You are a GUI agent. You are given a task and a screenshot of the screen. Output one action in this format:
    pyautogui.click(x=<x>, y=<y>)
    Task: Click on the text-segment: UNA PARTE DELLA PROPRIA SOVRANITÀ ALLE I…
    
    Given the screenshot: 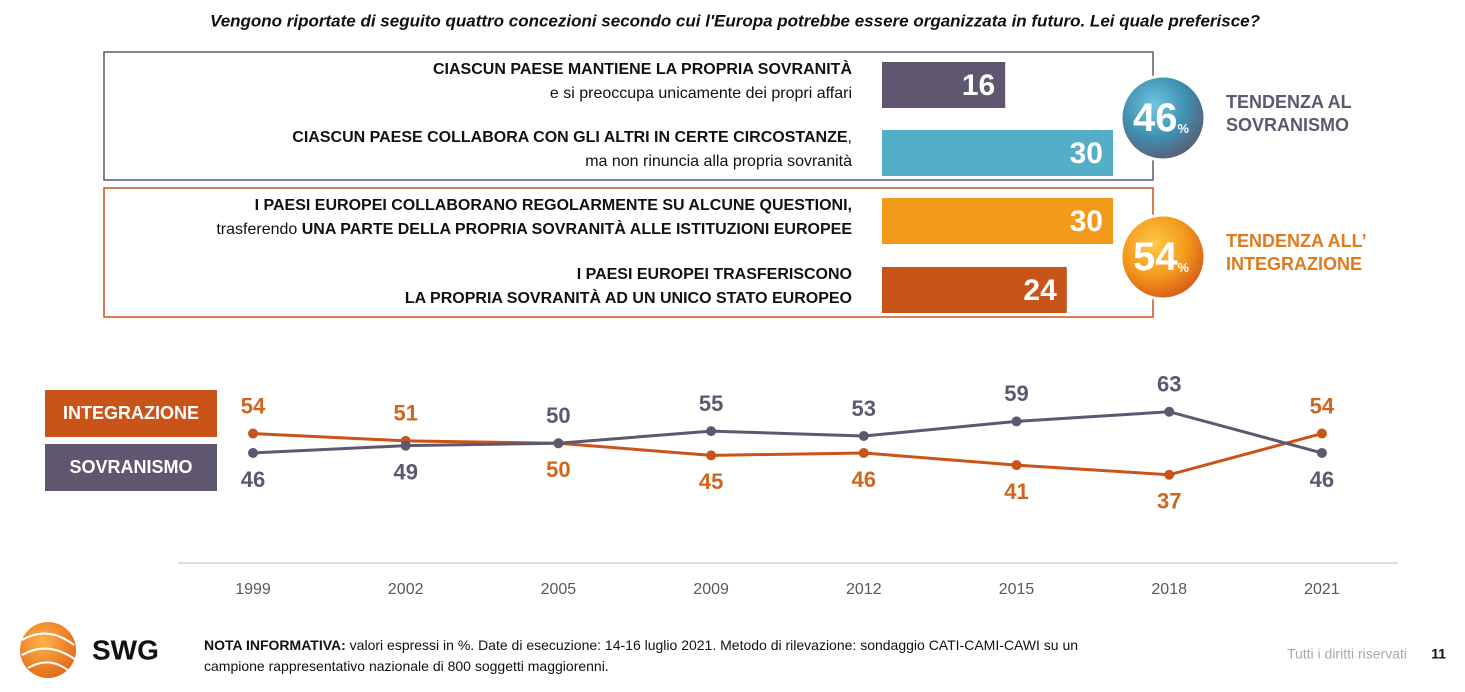 What is the action you would take?
    pyautogui.click(x=577, y=228)
    